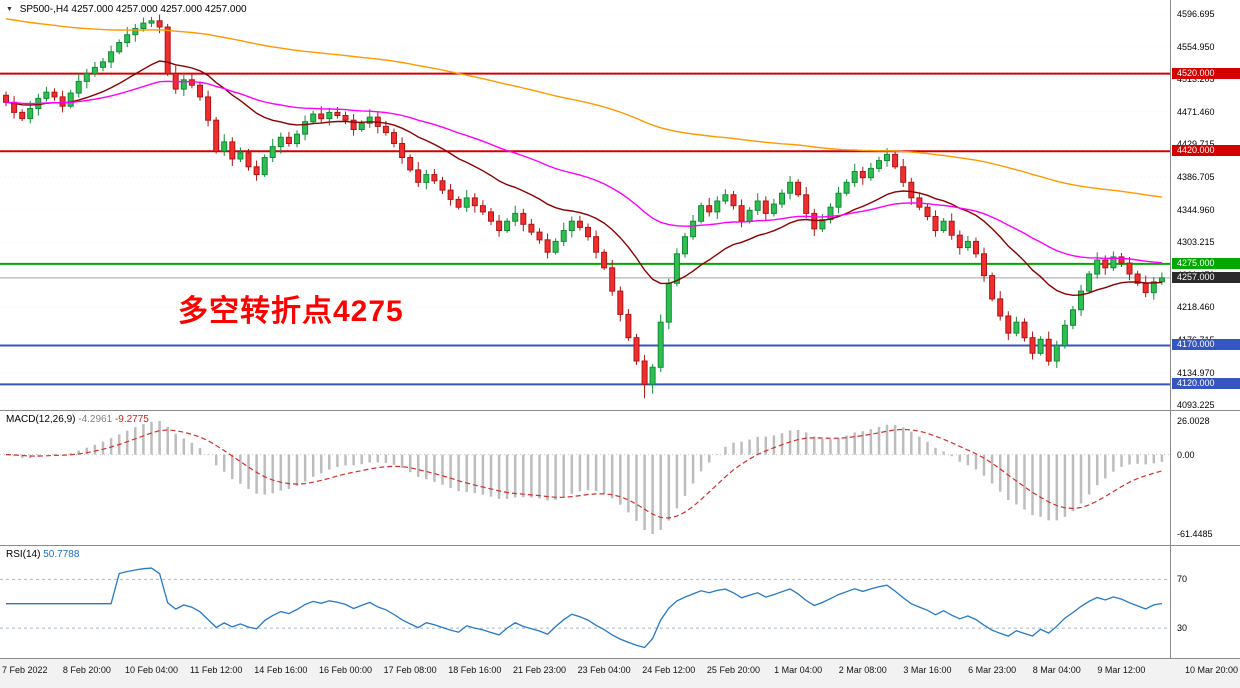 The image size is (1240, 688). Describe the element at coordinates (1196, 14) in the screenshot. I see `price-axis-label: 4596.695` at that location.